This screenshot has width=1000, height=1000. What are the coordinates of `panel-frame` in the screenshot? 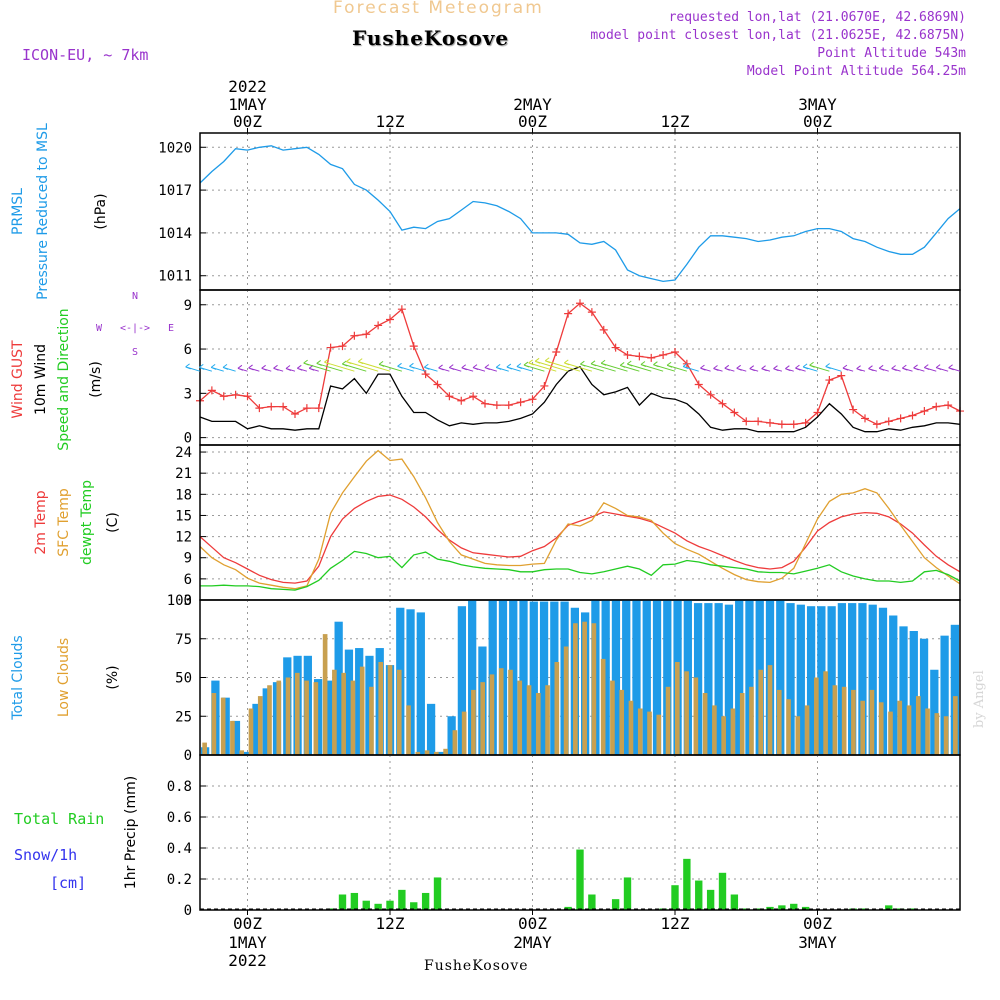 It's located at (580, 832).